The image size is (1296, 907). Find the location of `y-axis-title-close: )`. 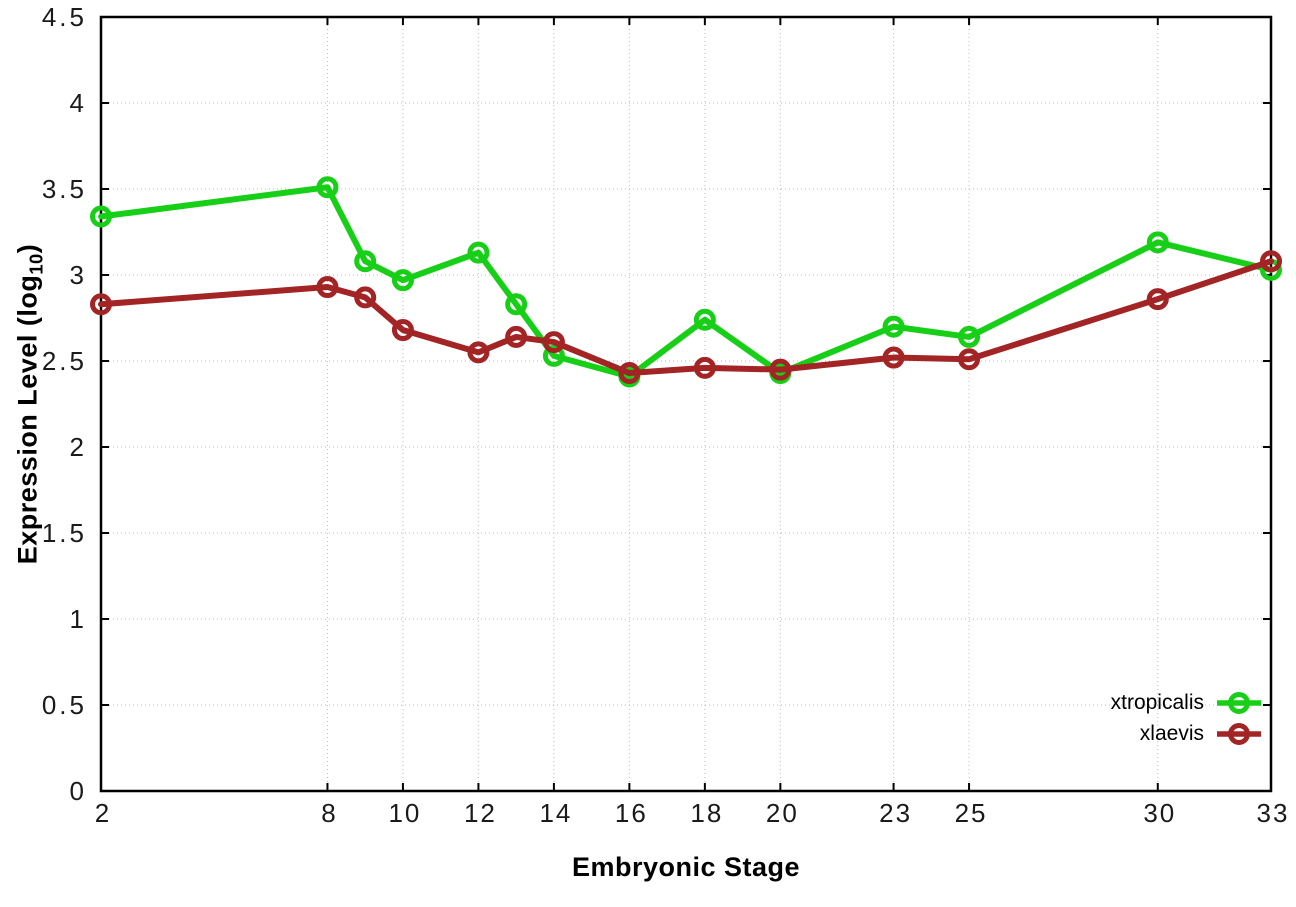

y-axis-title-close: ) is located at coordinates (27, 248).